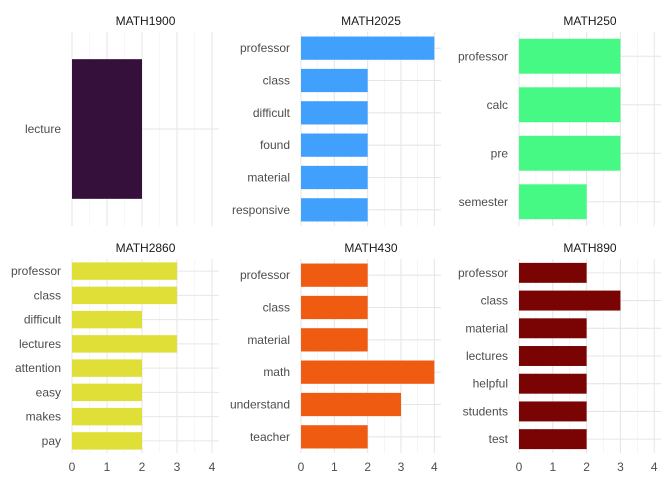  Describe the element at coordinates (275, 145) in the screenshot. I see `category-label: found` at that location.